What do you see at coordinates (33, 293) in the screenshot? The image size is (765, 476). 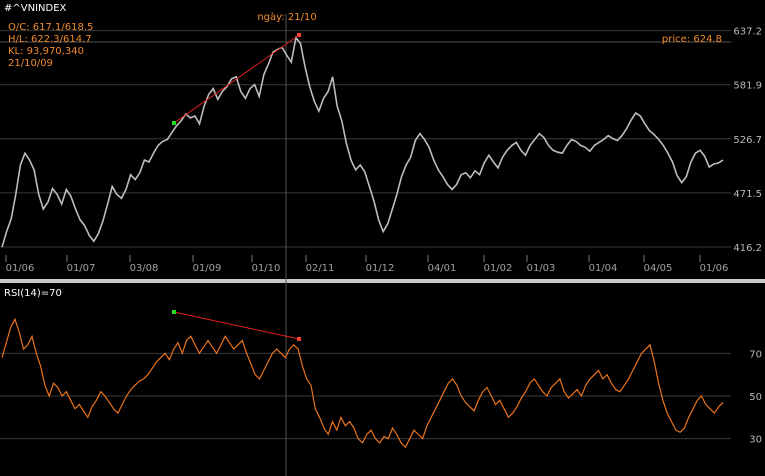 I see `rsi-title: RSI(14)=70` at bounding box center [33, 293].